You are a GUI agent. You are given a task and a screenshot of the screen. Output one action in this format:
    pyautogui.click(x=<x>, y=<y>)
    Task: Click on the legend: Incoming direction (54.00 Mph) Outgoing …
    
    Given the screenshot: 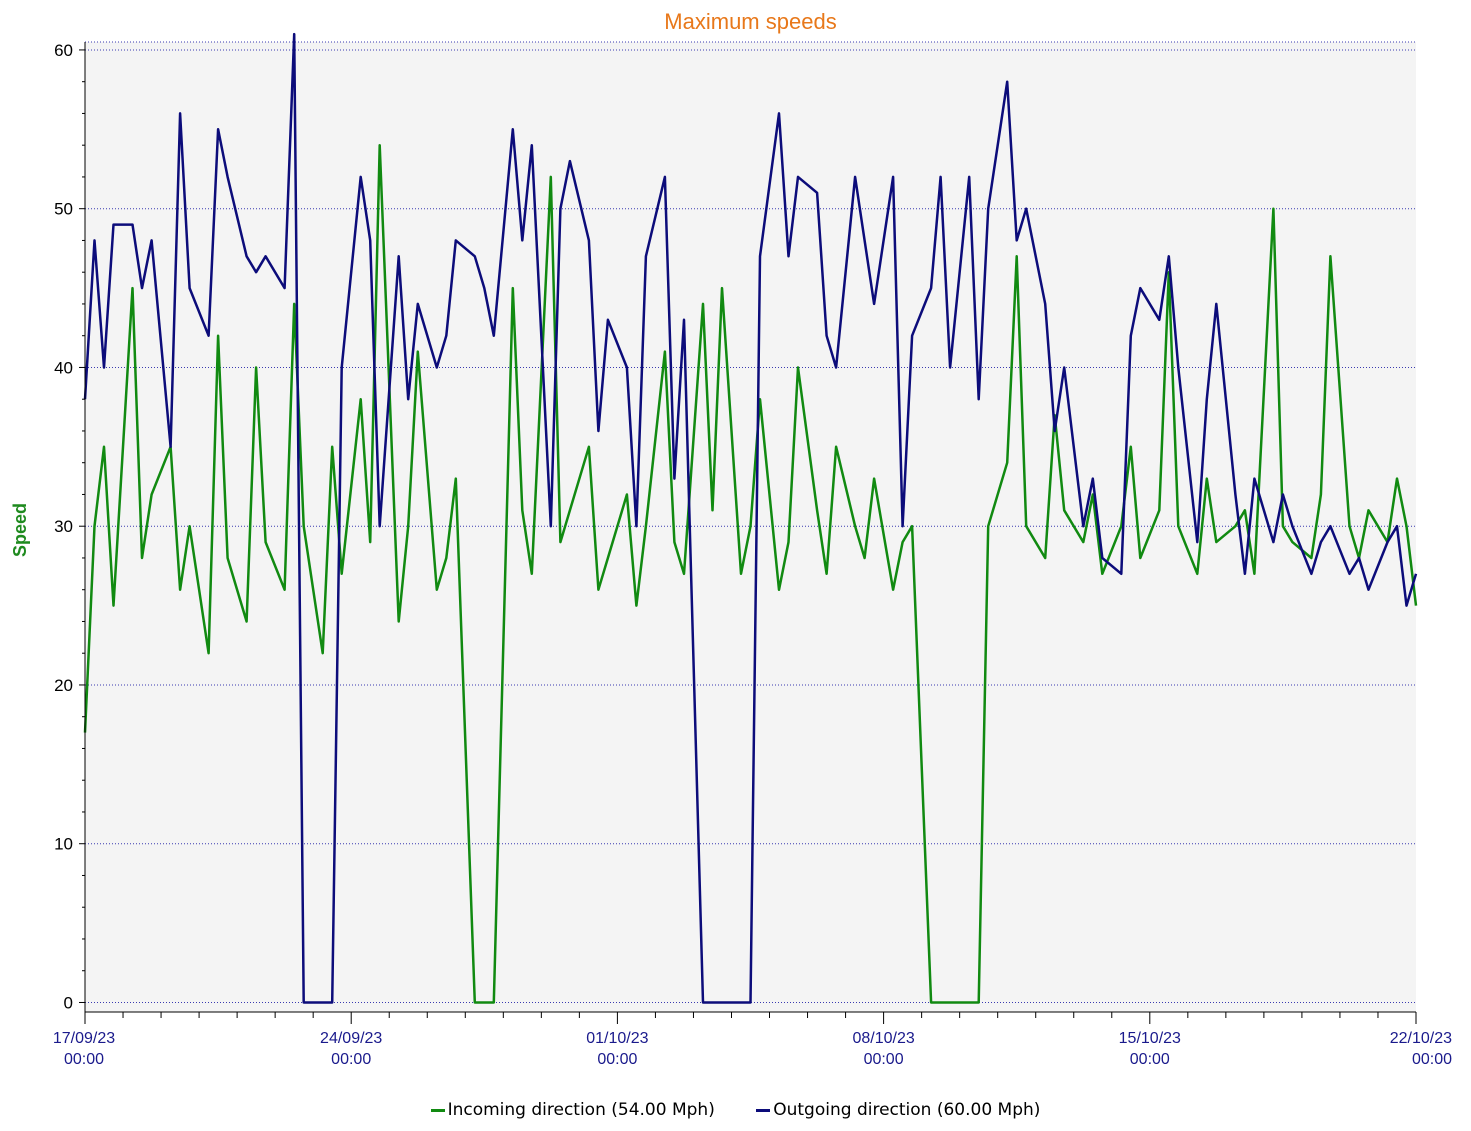 What is the action you would take?
    pyautogui.click(x=735, y=1110)
    